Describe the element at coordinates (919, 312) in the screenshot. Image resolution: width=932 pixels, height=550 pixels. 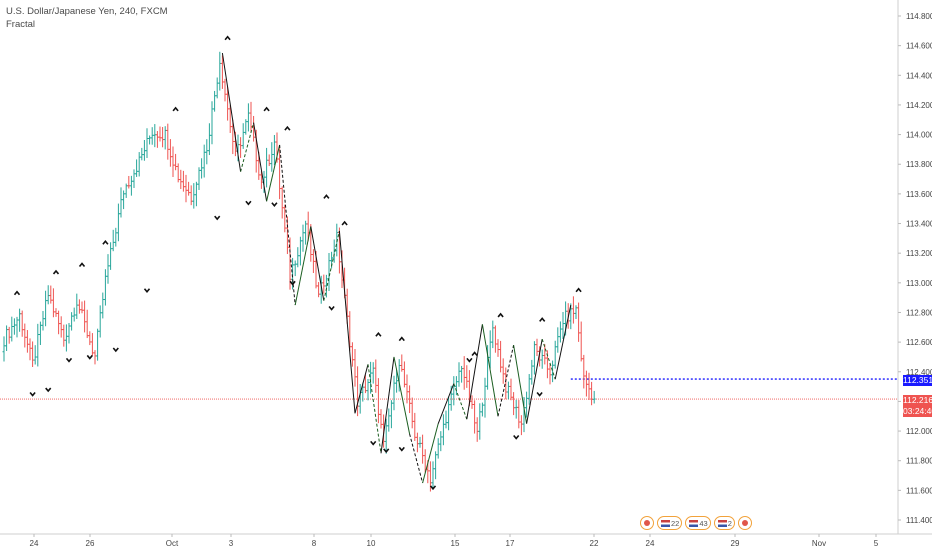
I see `price-tick-label: 112.800` at that location.